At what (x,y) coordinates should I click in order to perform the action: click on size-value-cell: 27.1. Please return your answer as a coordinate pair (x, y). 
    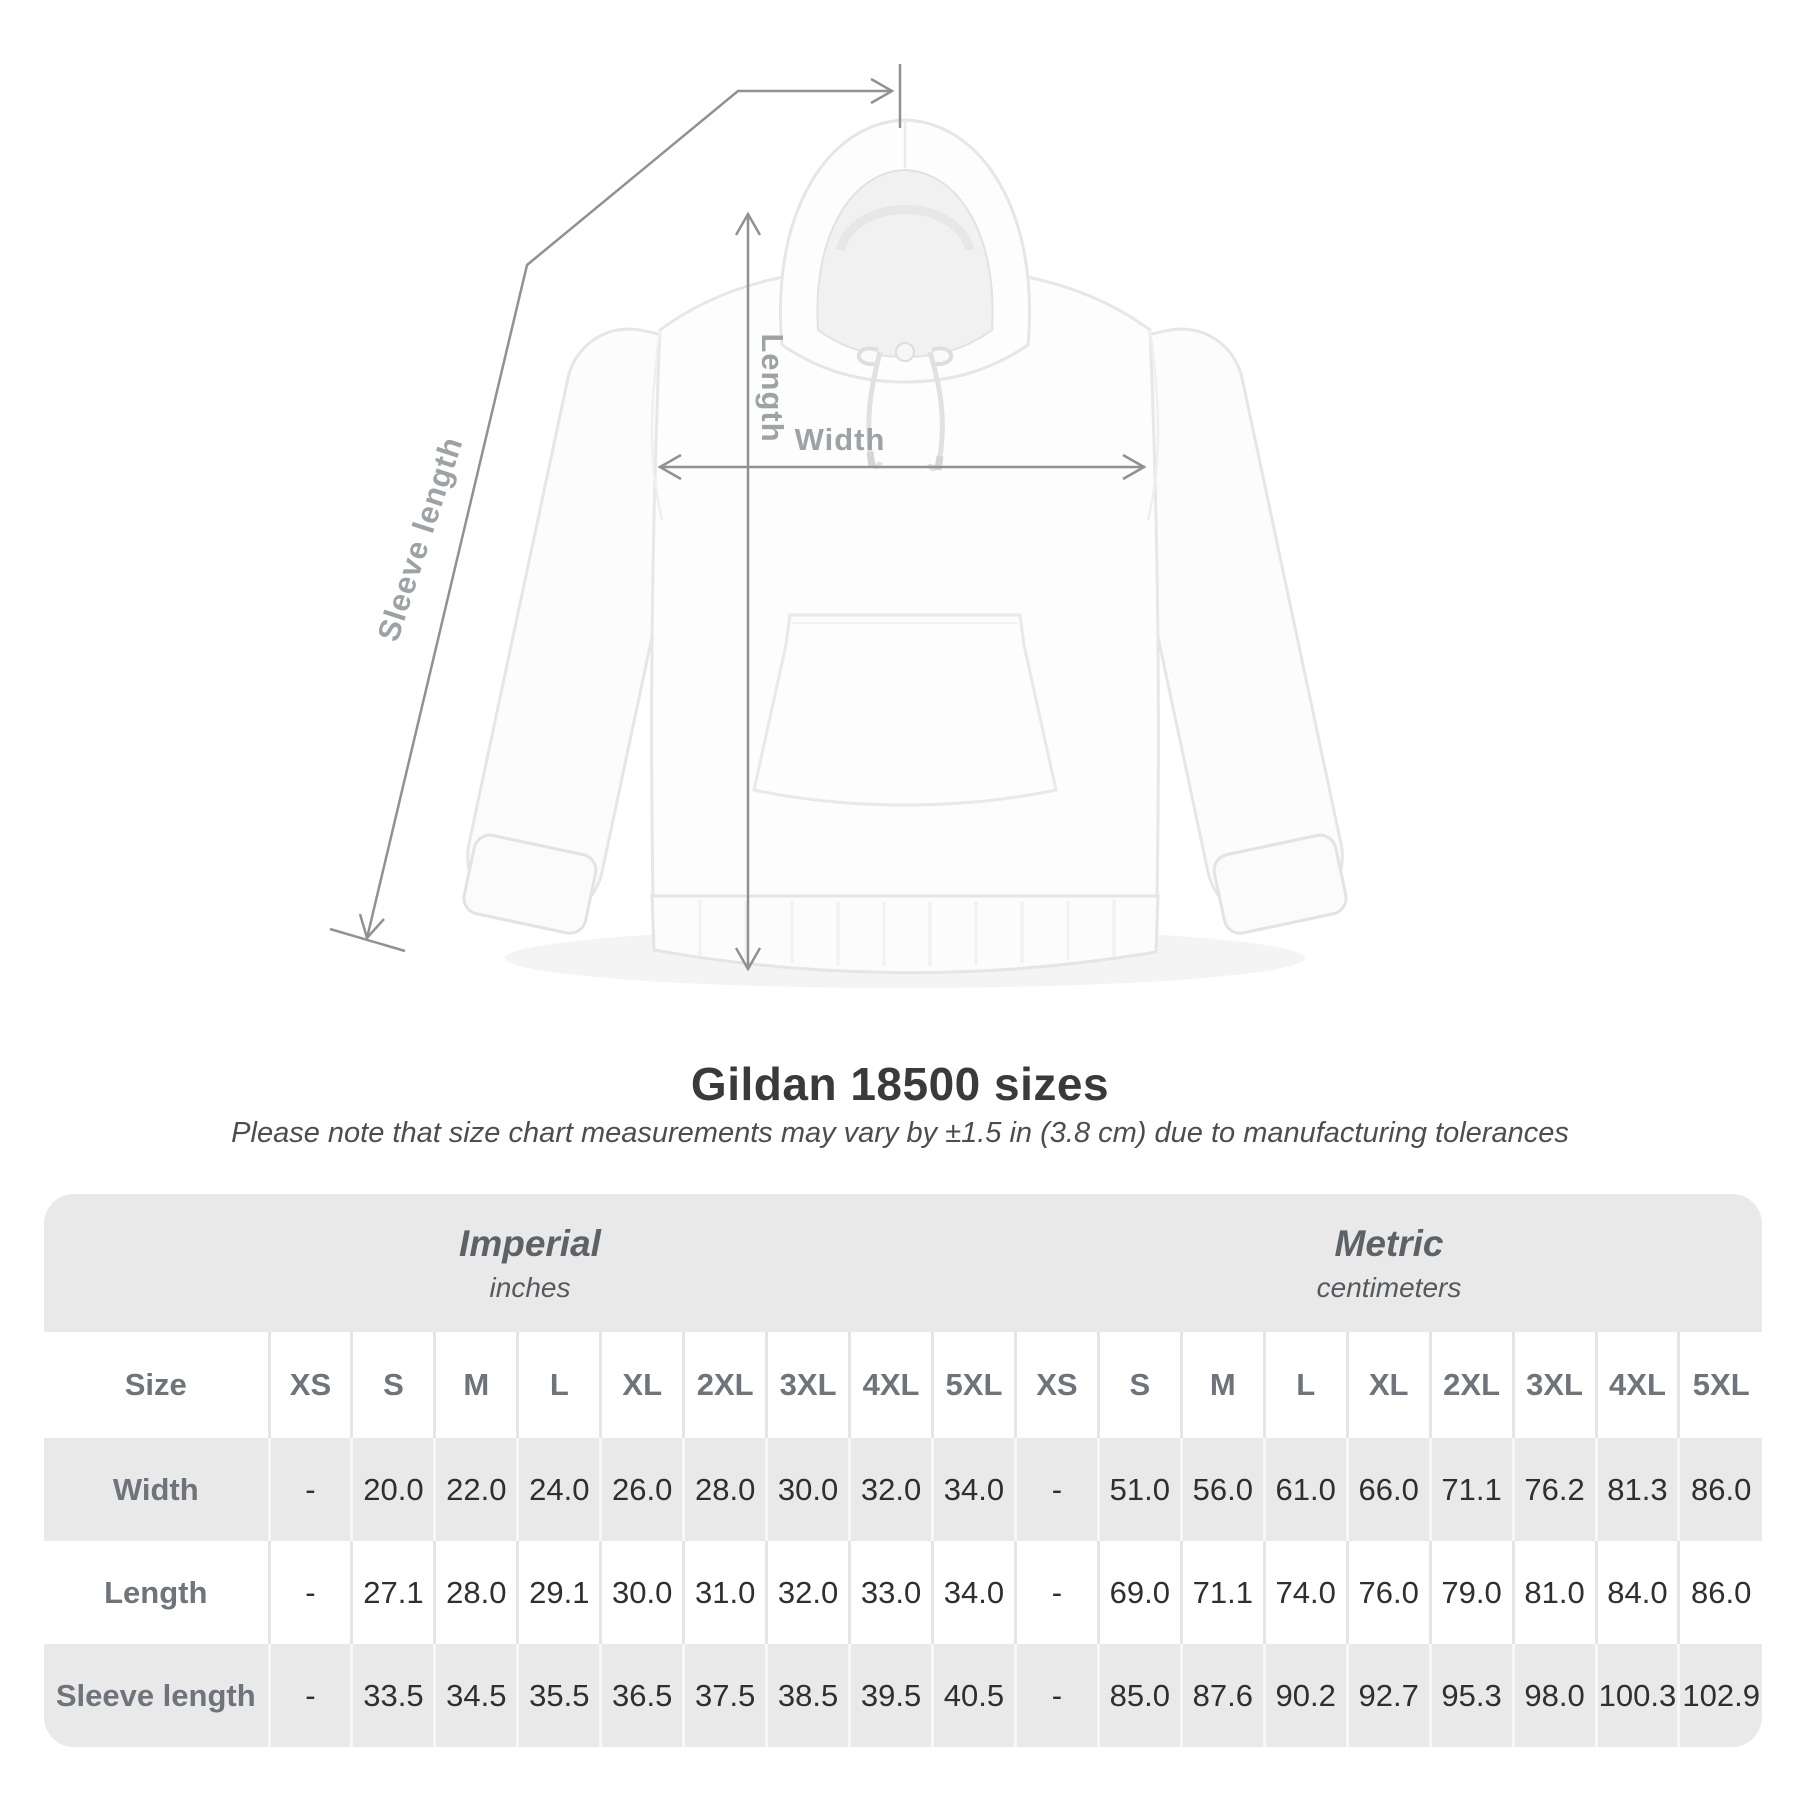
    Looking at the image, I should click on (392, 1592).